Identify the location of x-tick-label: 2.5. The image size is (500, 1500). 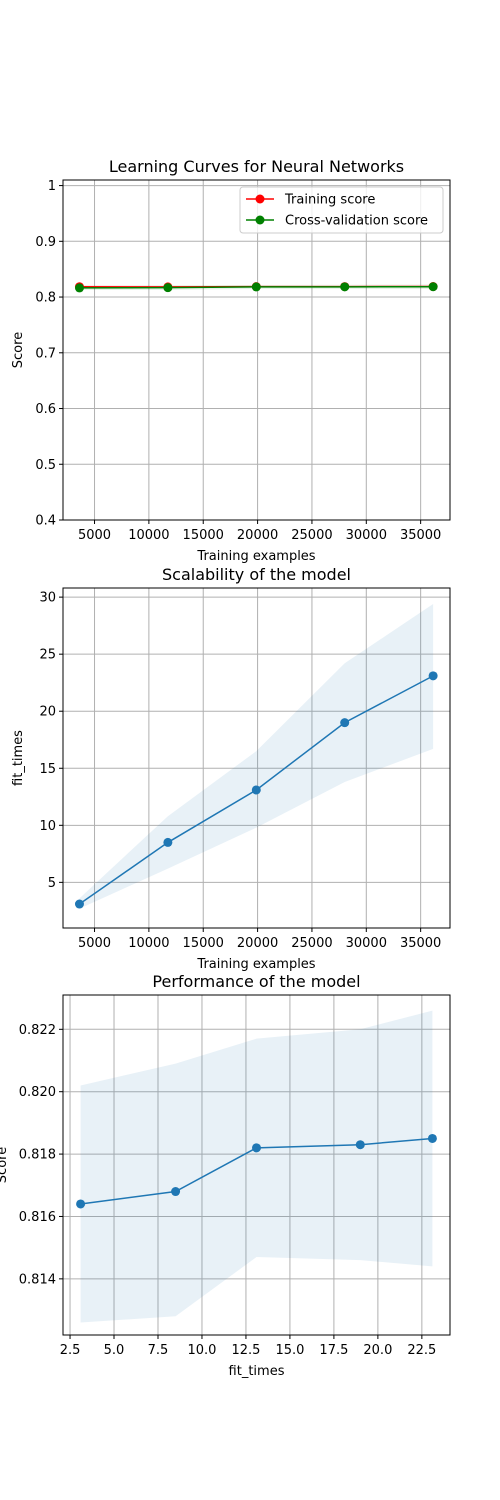
(70, 1350).